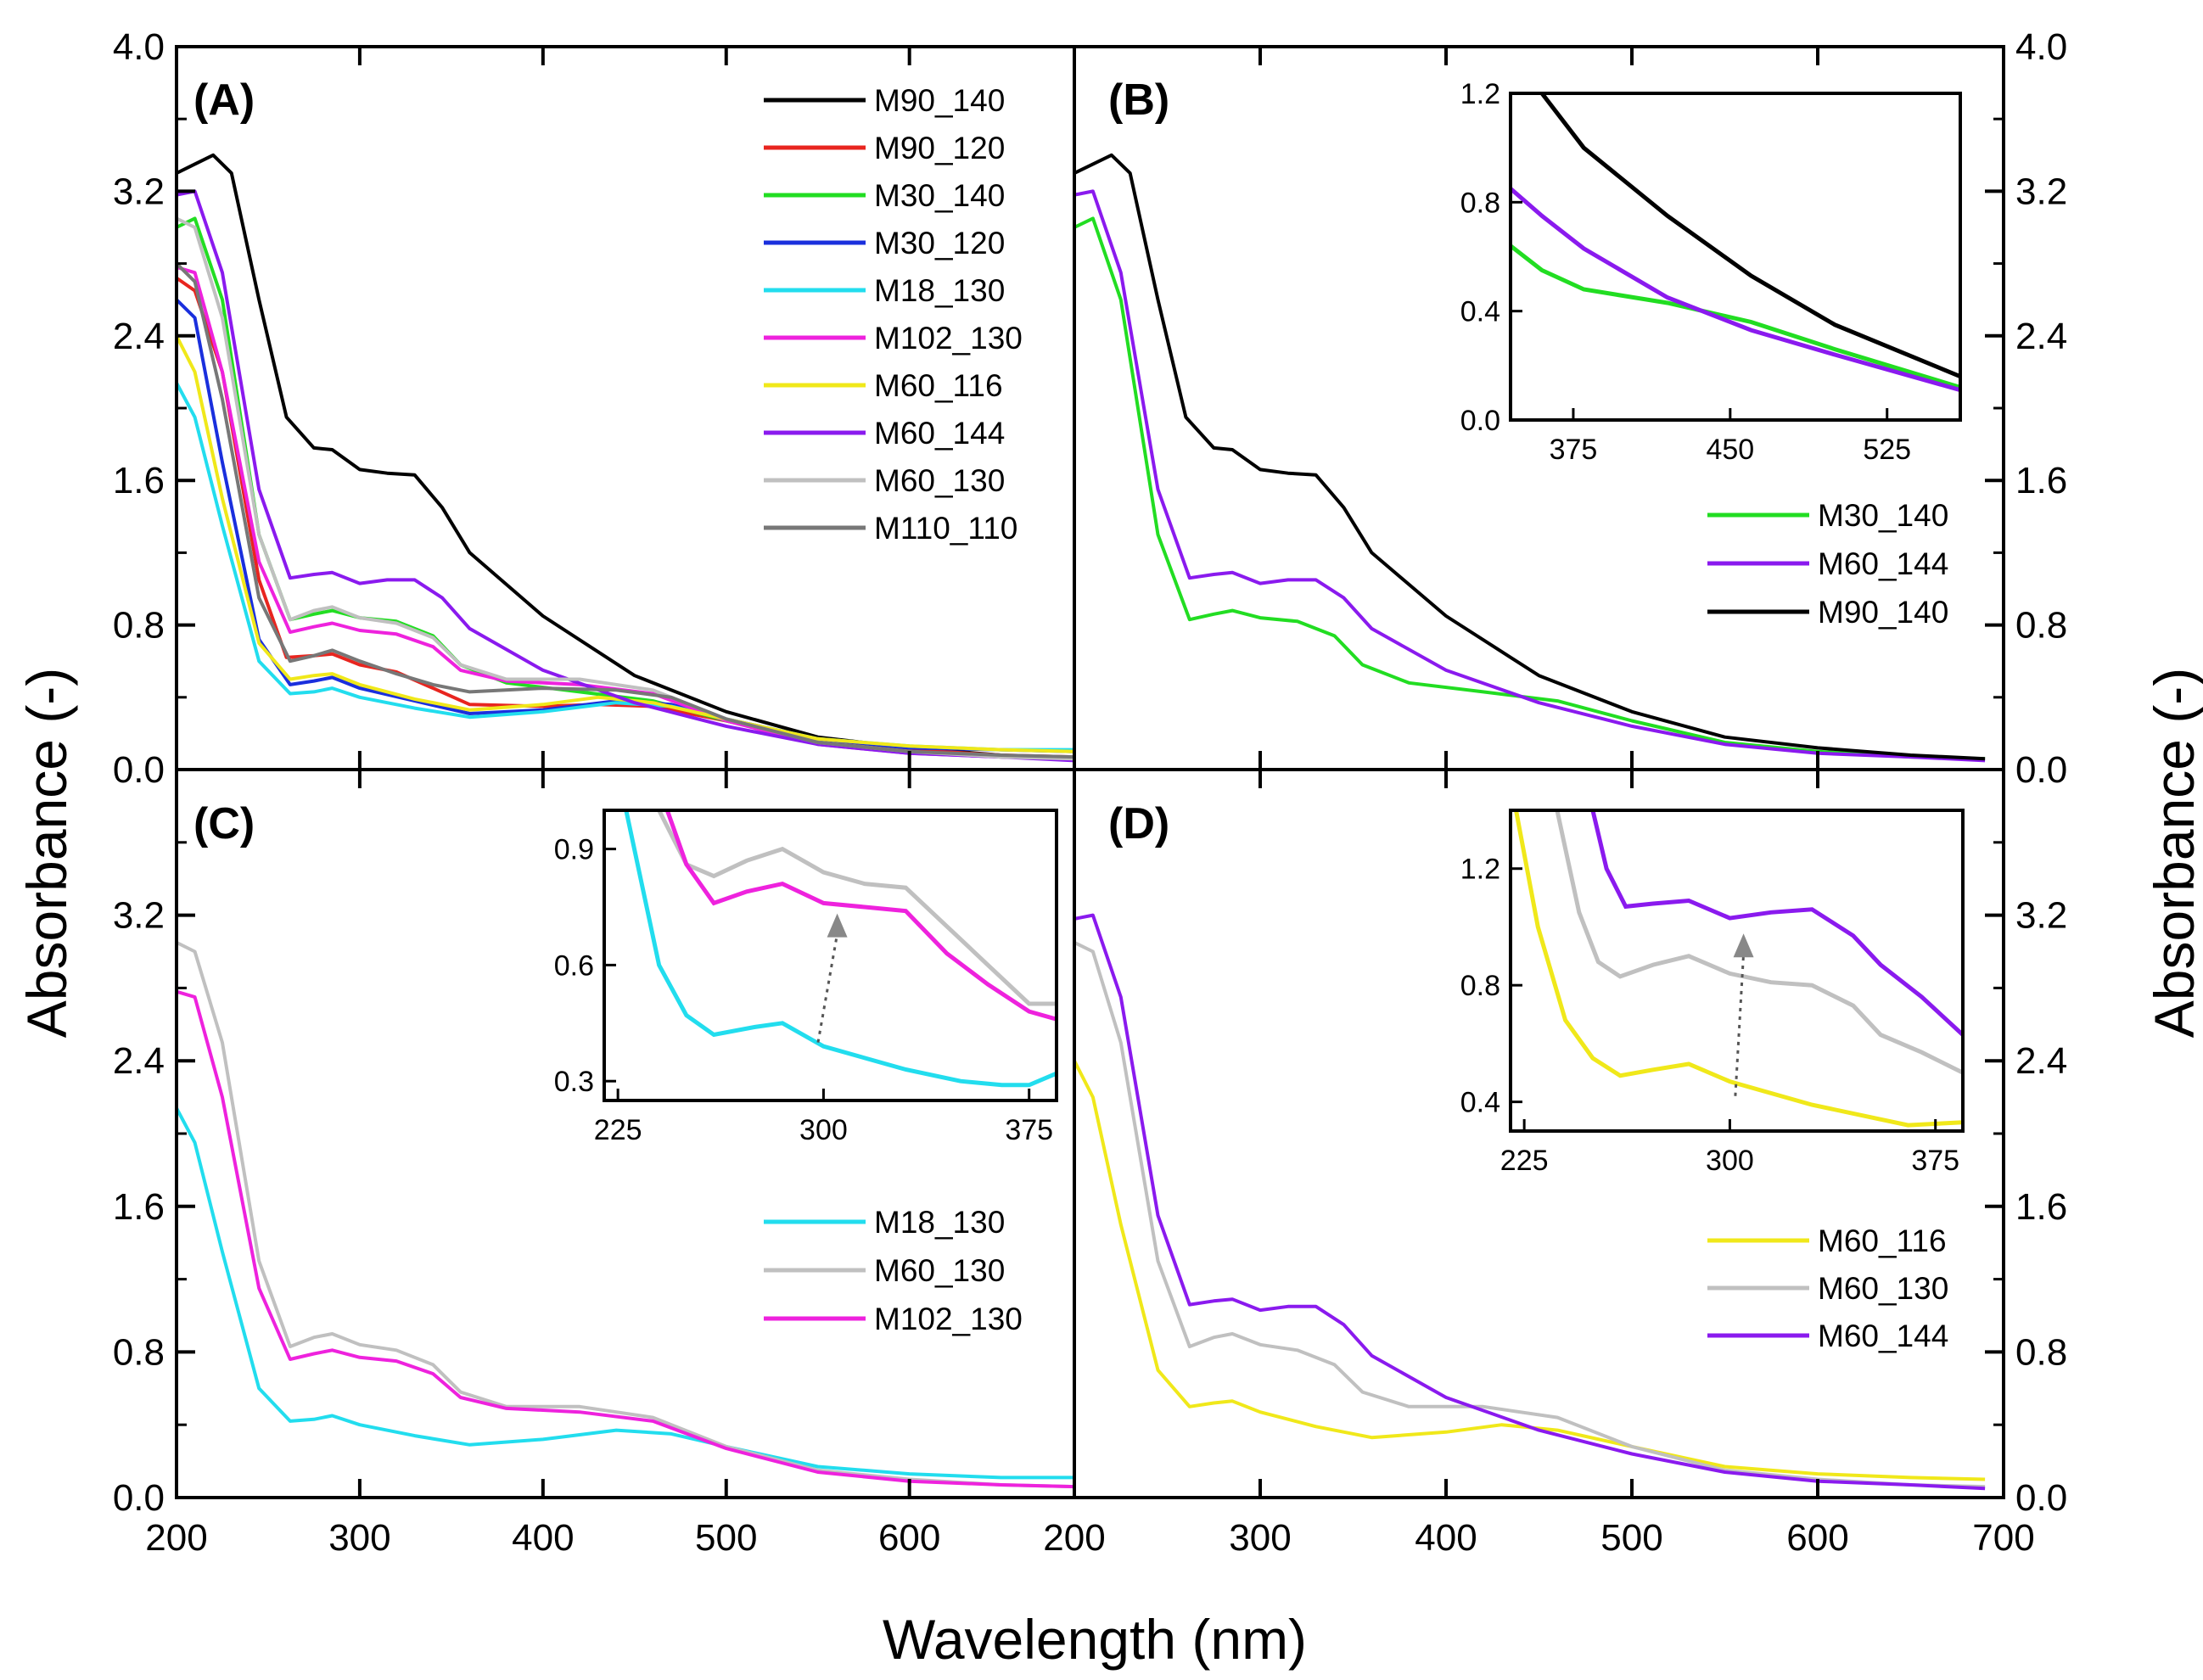  What do you see at coordinates (1480, 421) in the screenshot?
I see `inset-y-tick-label: 0.0` at bounding box center [1480, 421].